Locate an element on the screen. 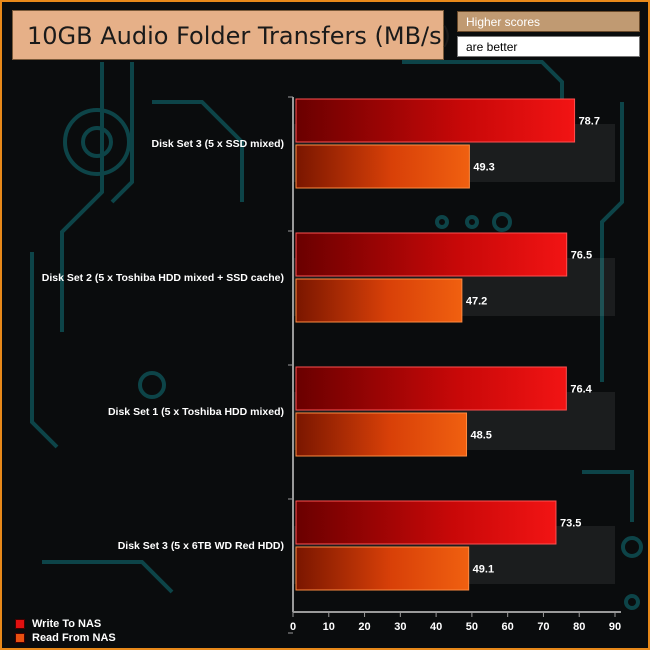  title-box: 10GB Audio Folder Transfers (MB/s) is located at coordinates (231, 35).